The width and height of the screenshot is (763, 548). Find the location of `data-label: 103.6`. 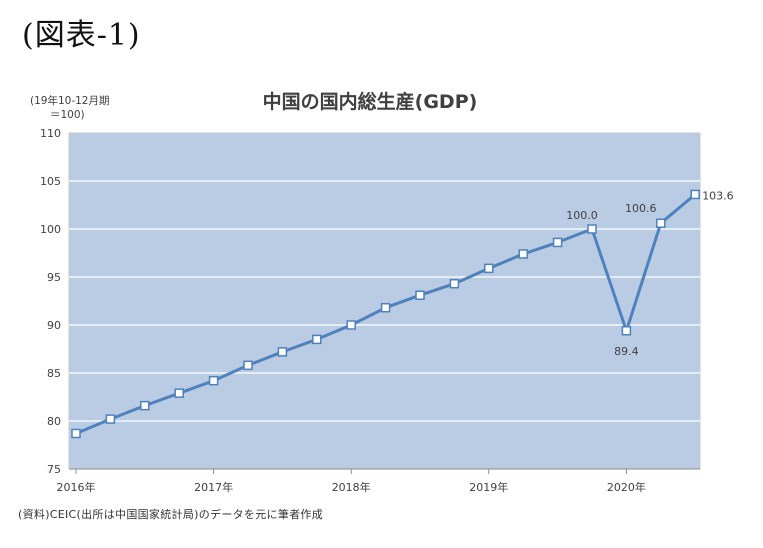

data-label: 103.6 is located at coordinates (718, 195).